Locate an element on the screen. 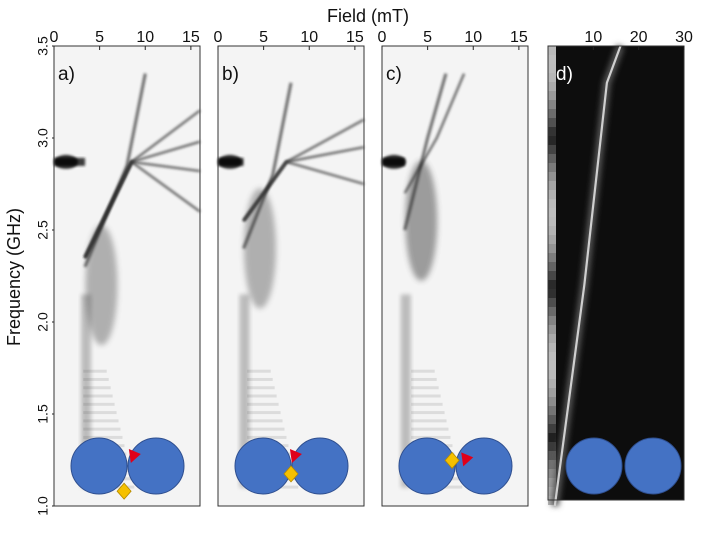  bright-line is located at coordinates (587, 276).